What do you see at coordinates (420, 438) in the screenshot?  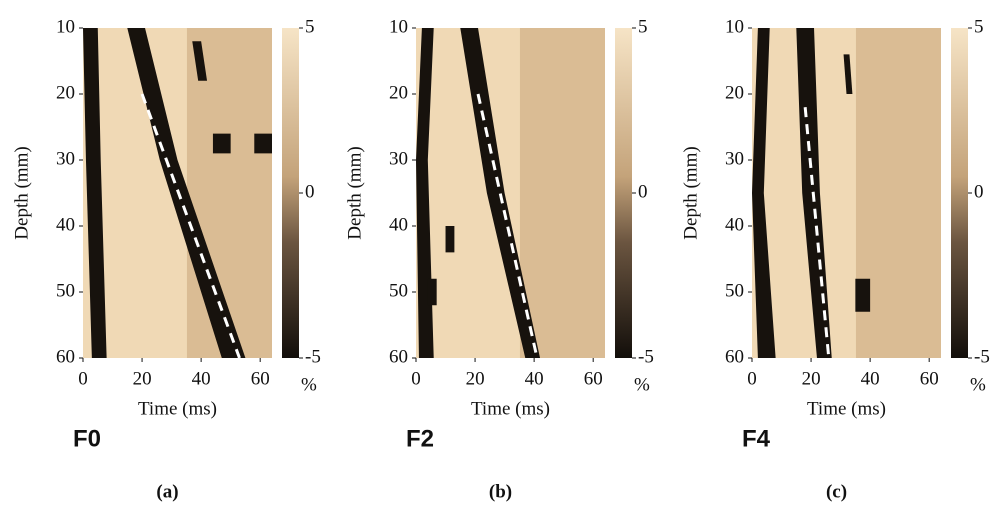 I see `panel-label: F2` at bounding box center [420, 438].